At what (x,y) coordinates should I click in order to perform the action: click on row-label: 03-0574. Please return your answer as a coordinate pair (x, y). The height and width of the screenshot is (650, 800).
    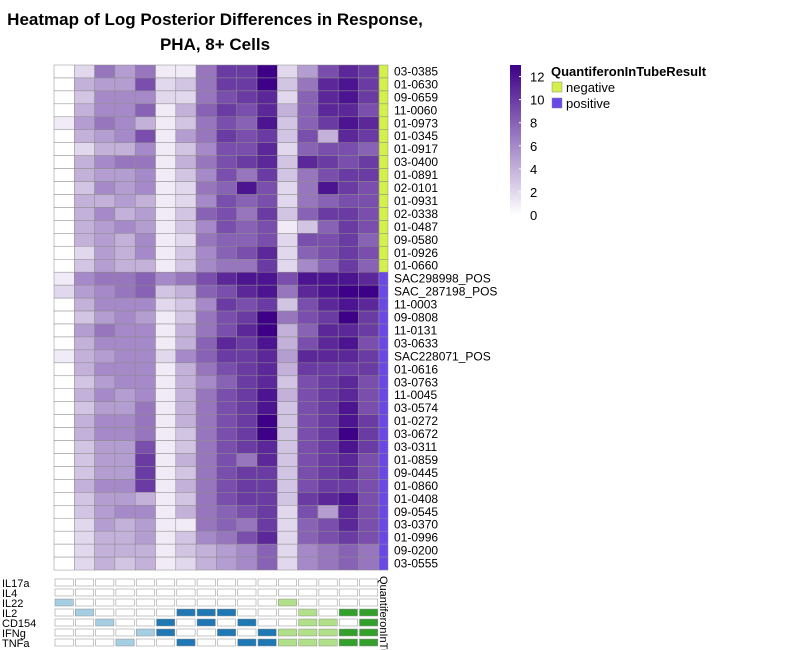
    Looking at the image, I should click on (416, 408).